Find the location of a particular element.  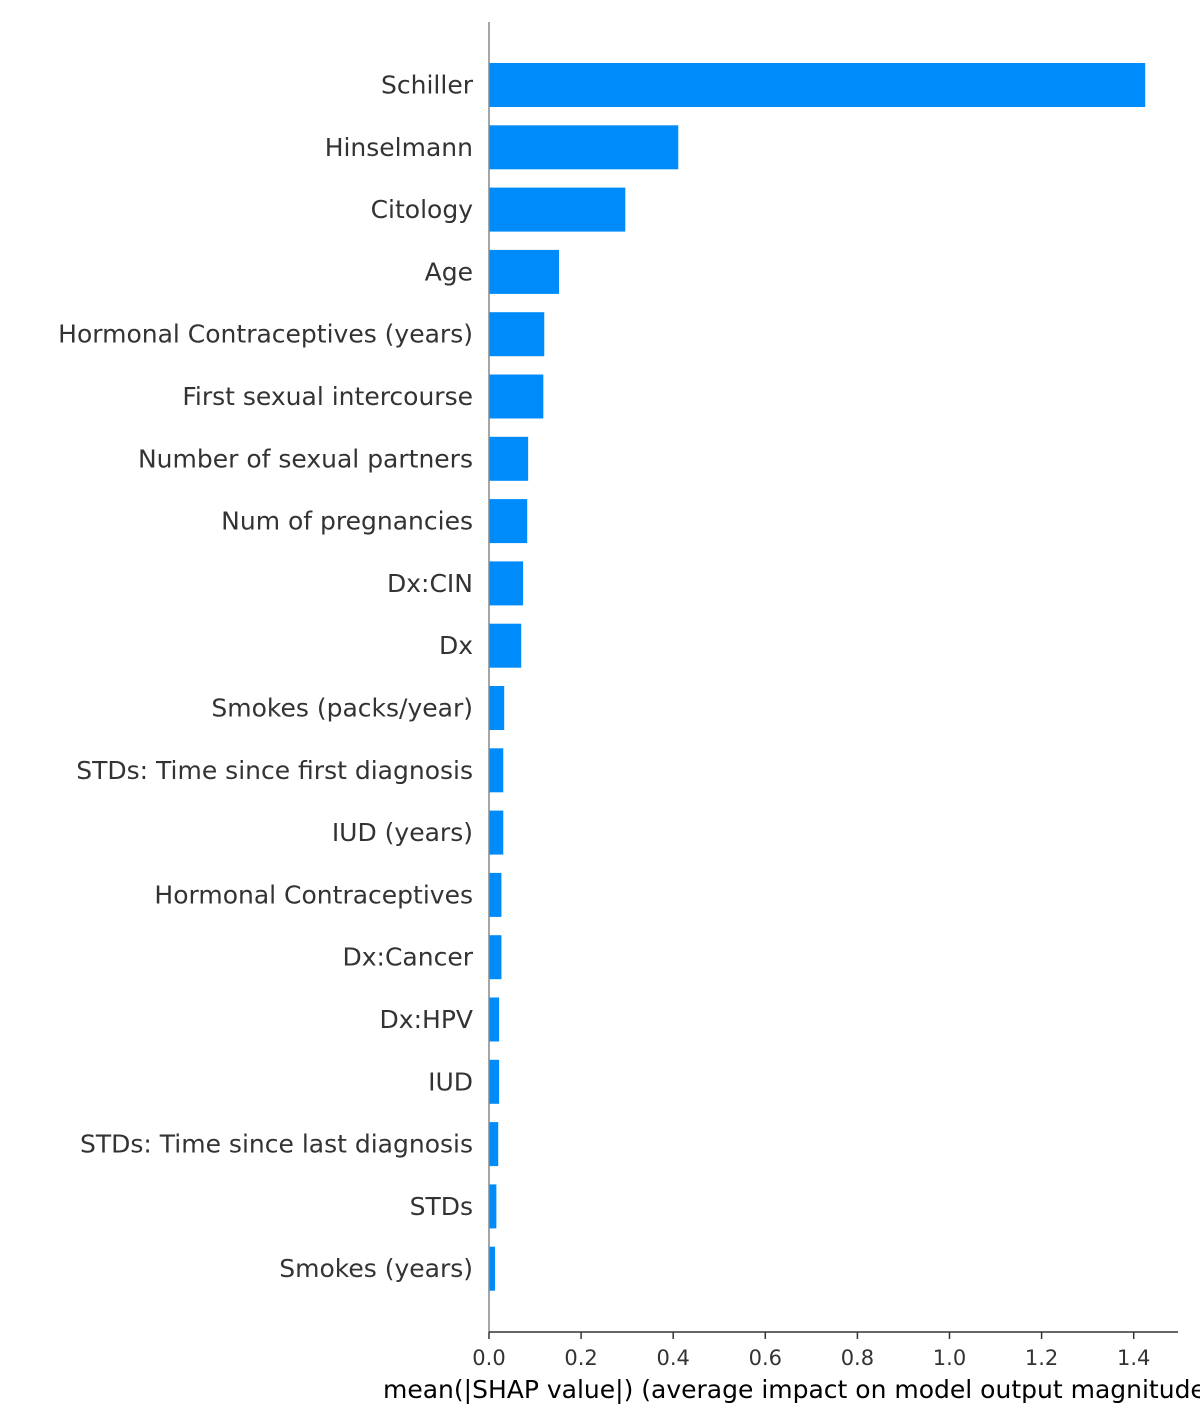

feature-label: IUD (years) is located at coordinates (402, 832).